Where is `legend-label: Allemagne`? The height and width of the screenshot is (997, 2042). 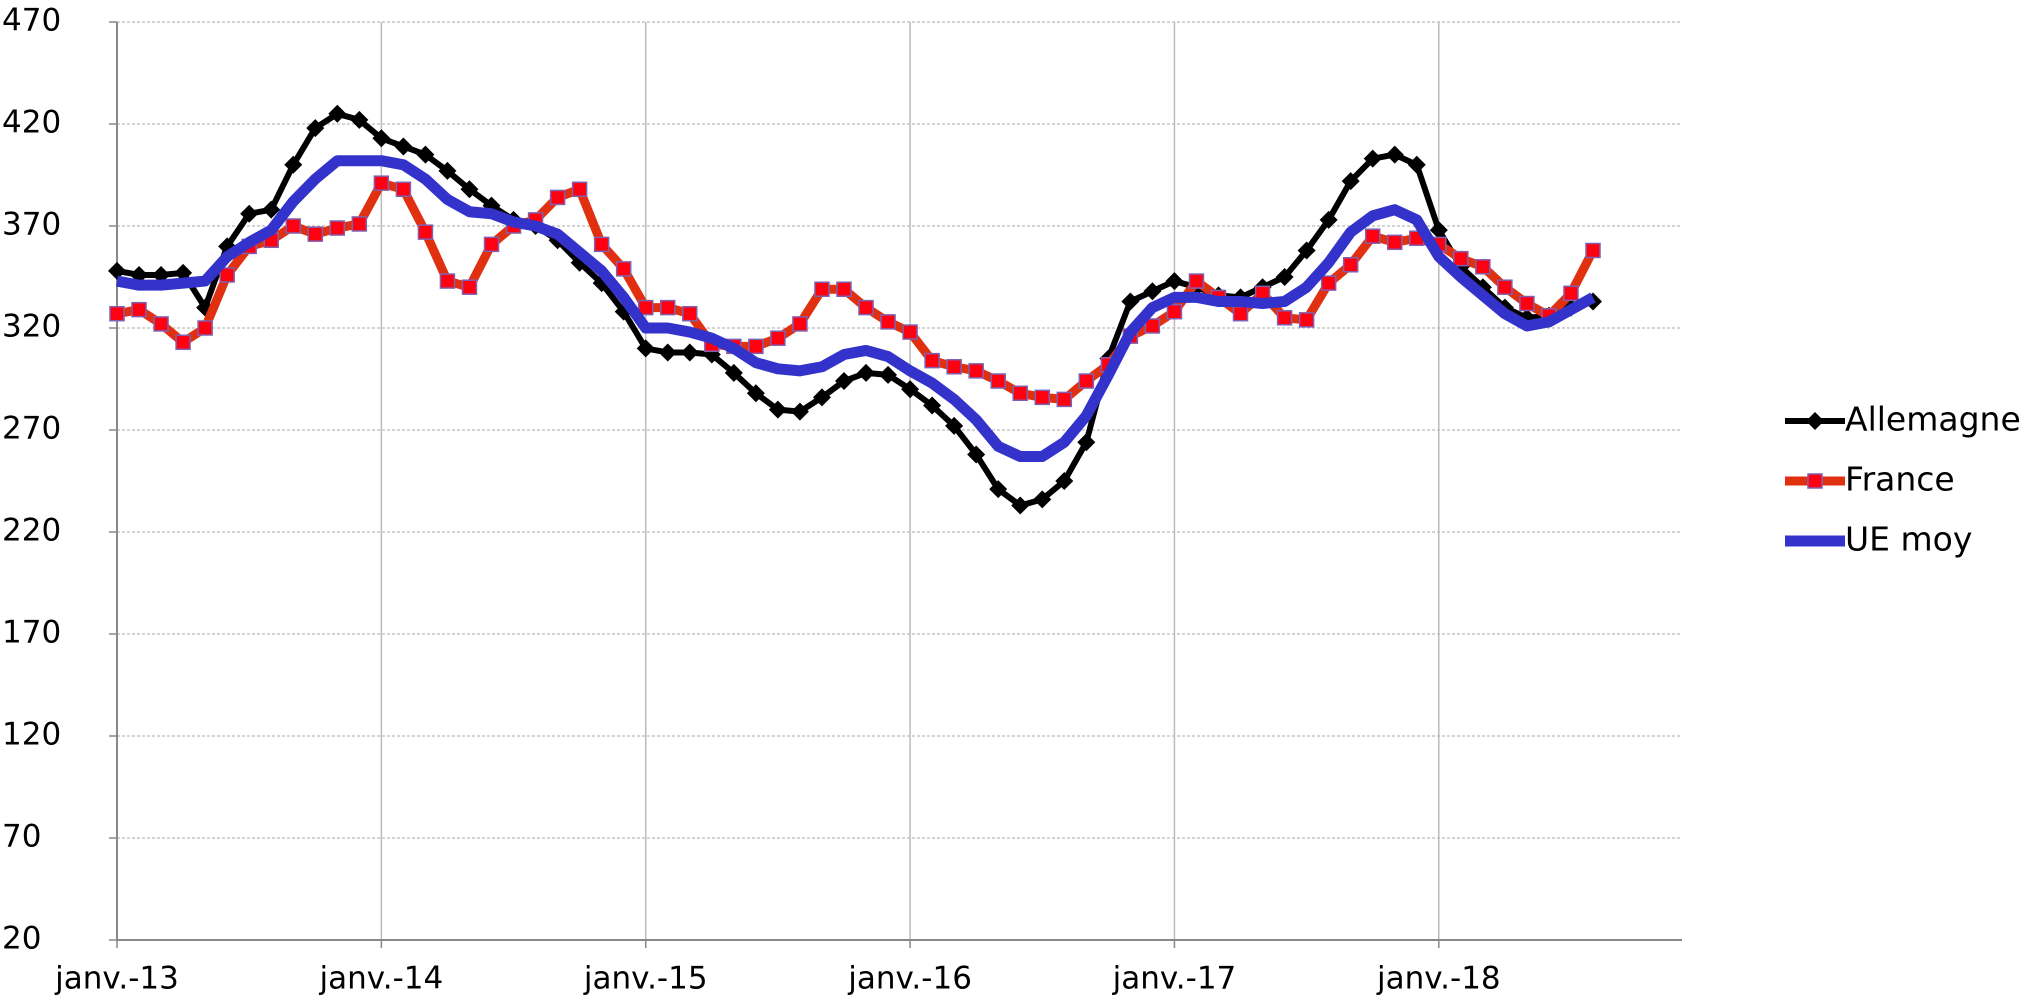 legend-label: Allemagne is located at coordinates (1933, 419).